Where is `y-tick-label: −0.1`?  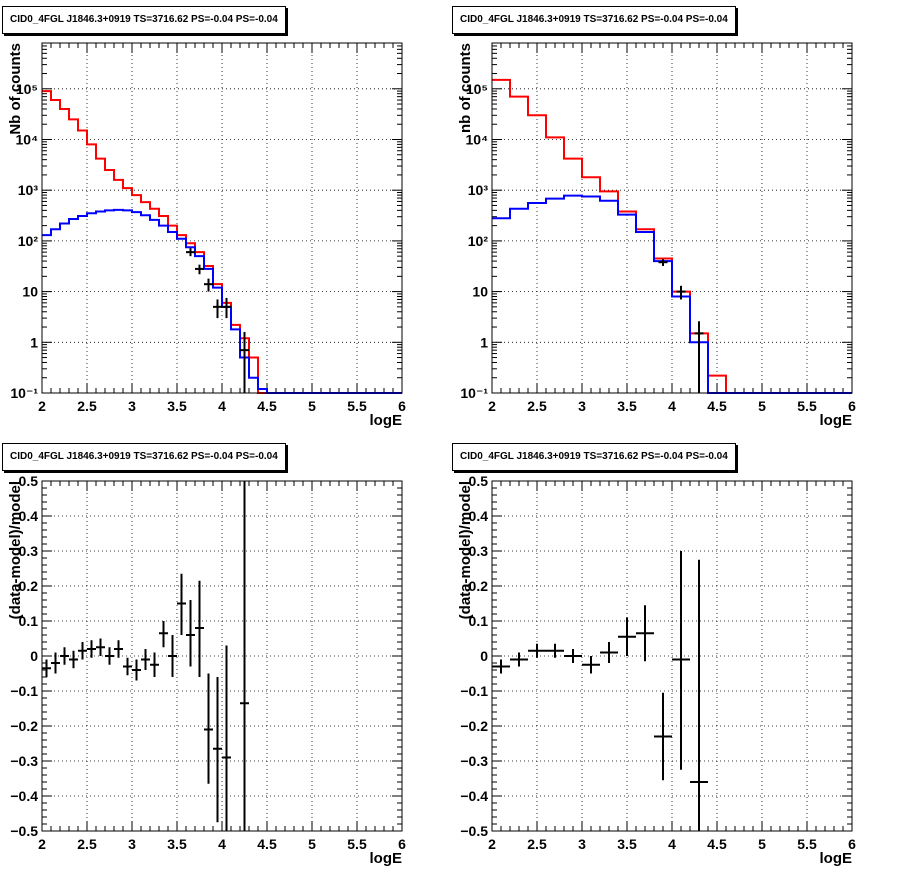
y-tick-label: −0.1 is located at coordinates (474, 691).